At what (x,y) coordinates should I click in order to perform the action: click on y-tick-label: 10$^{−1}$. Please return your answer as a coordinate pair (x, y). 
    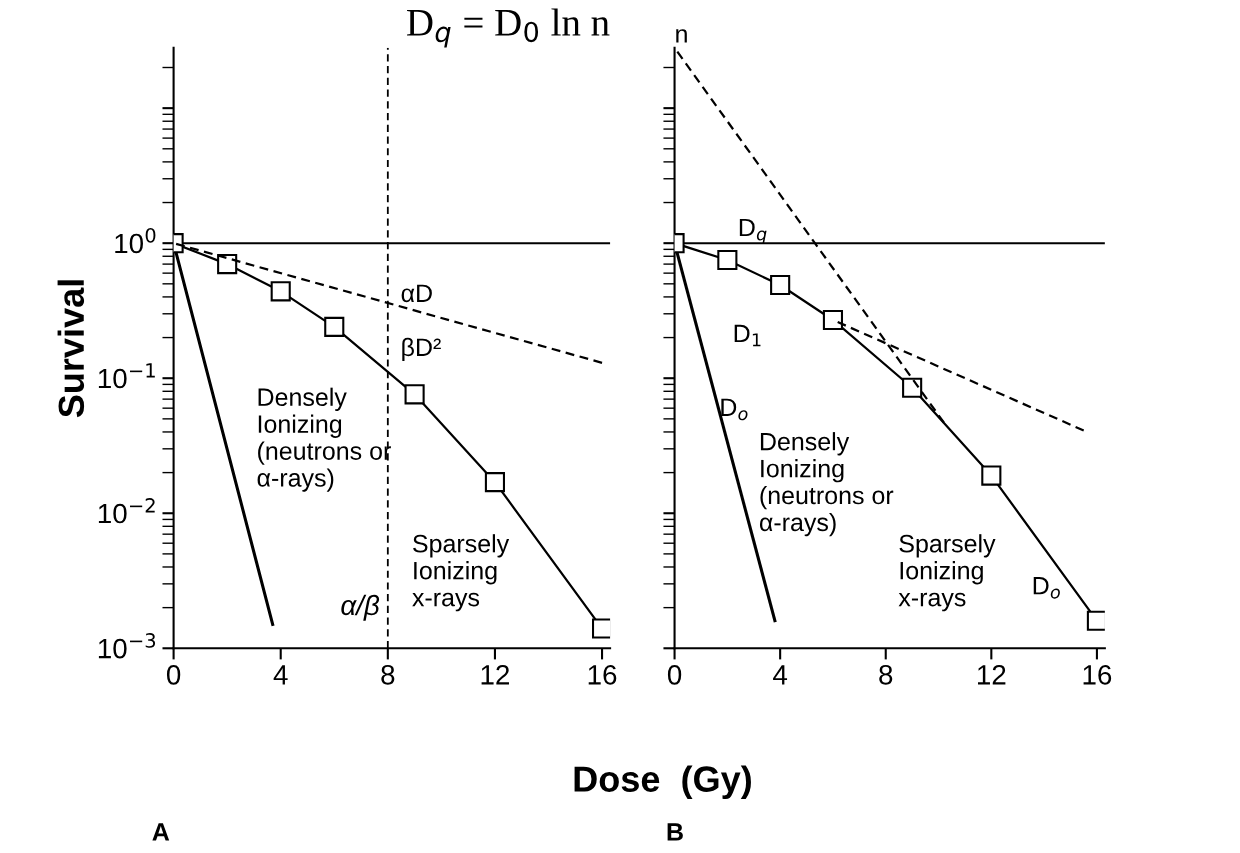
    Looking at the image, I should click on (126, 376).